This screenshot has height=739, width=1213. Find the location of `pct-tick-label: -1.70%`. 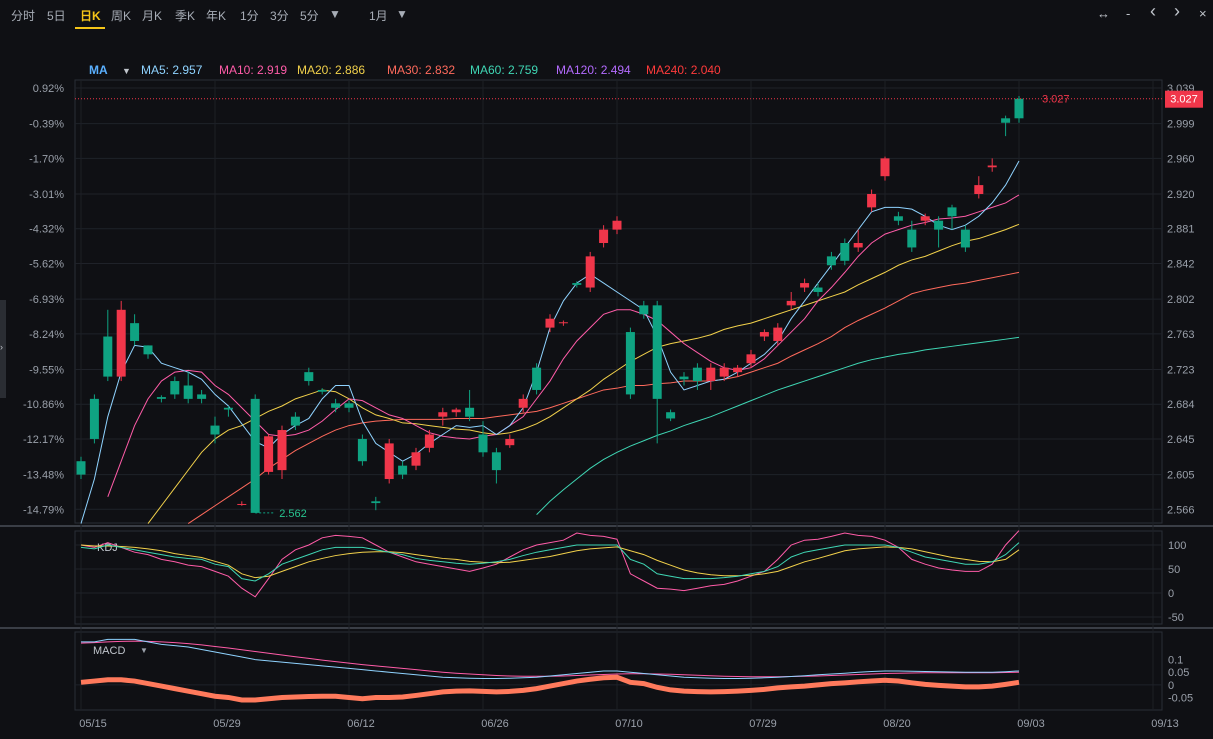

pct-tick-label: -1.70% is located at coordinates (46, 159).